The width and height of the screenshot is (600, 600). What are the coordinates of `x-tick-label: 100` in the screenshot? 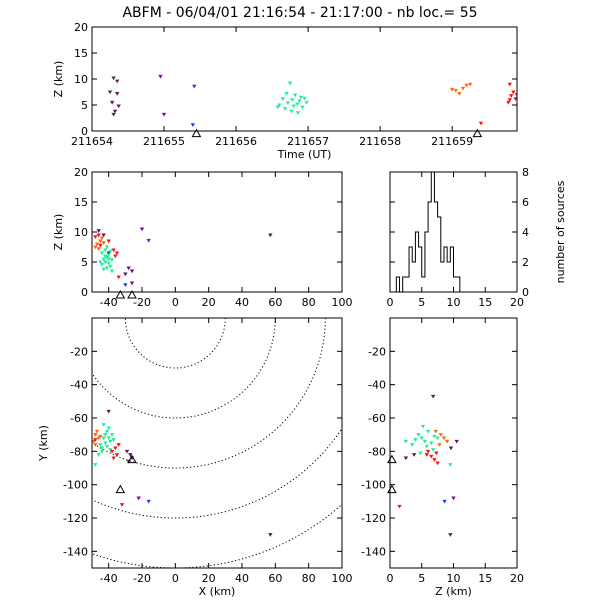 It's located at (342, 578).